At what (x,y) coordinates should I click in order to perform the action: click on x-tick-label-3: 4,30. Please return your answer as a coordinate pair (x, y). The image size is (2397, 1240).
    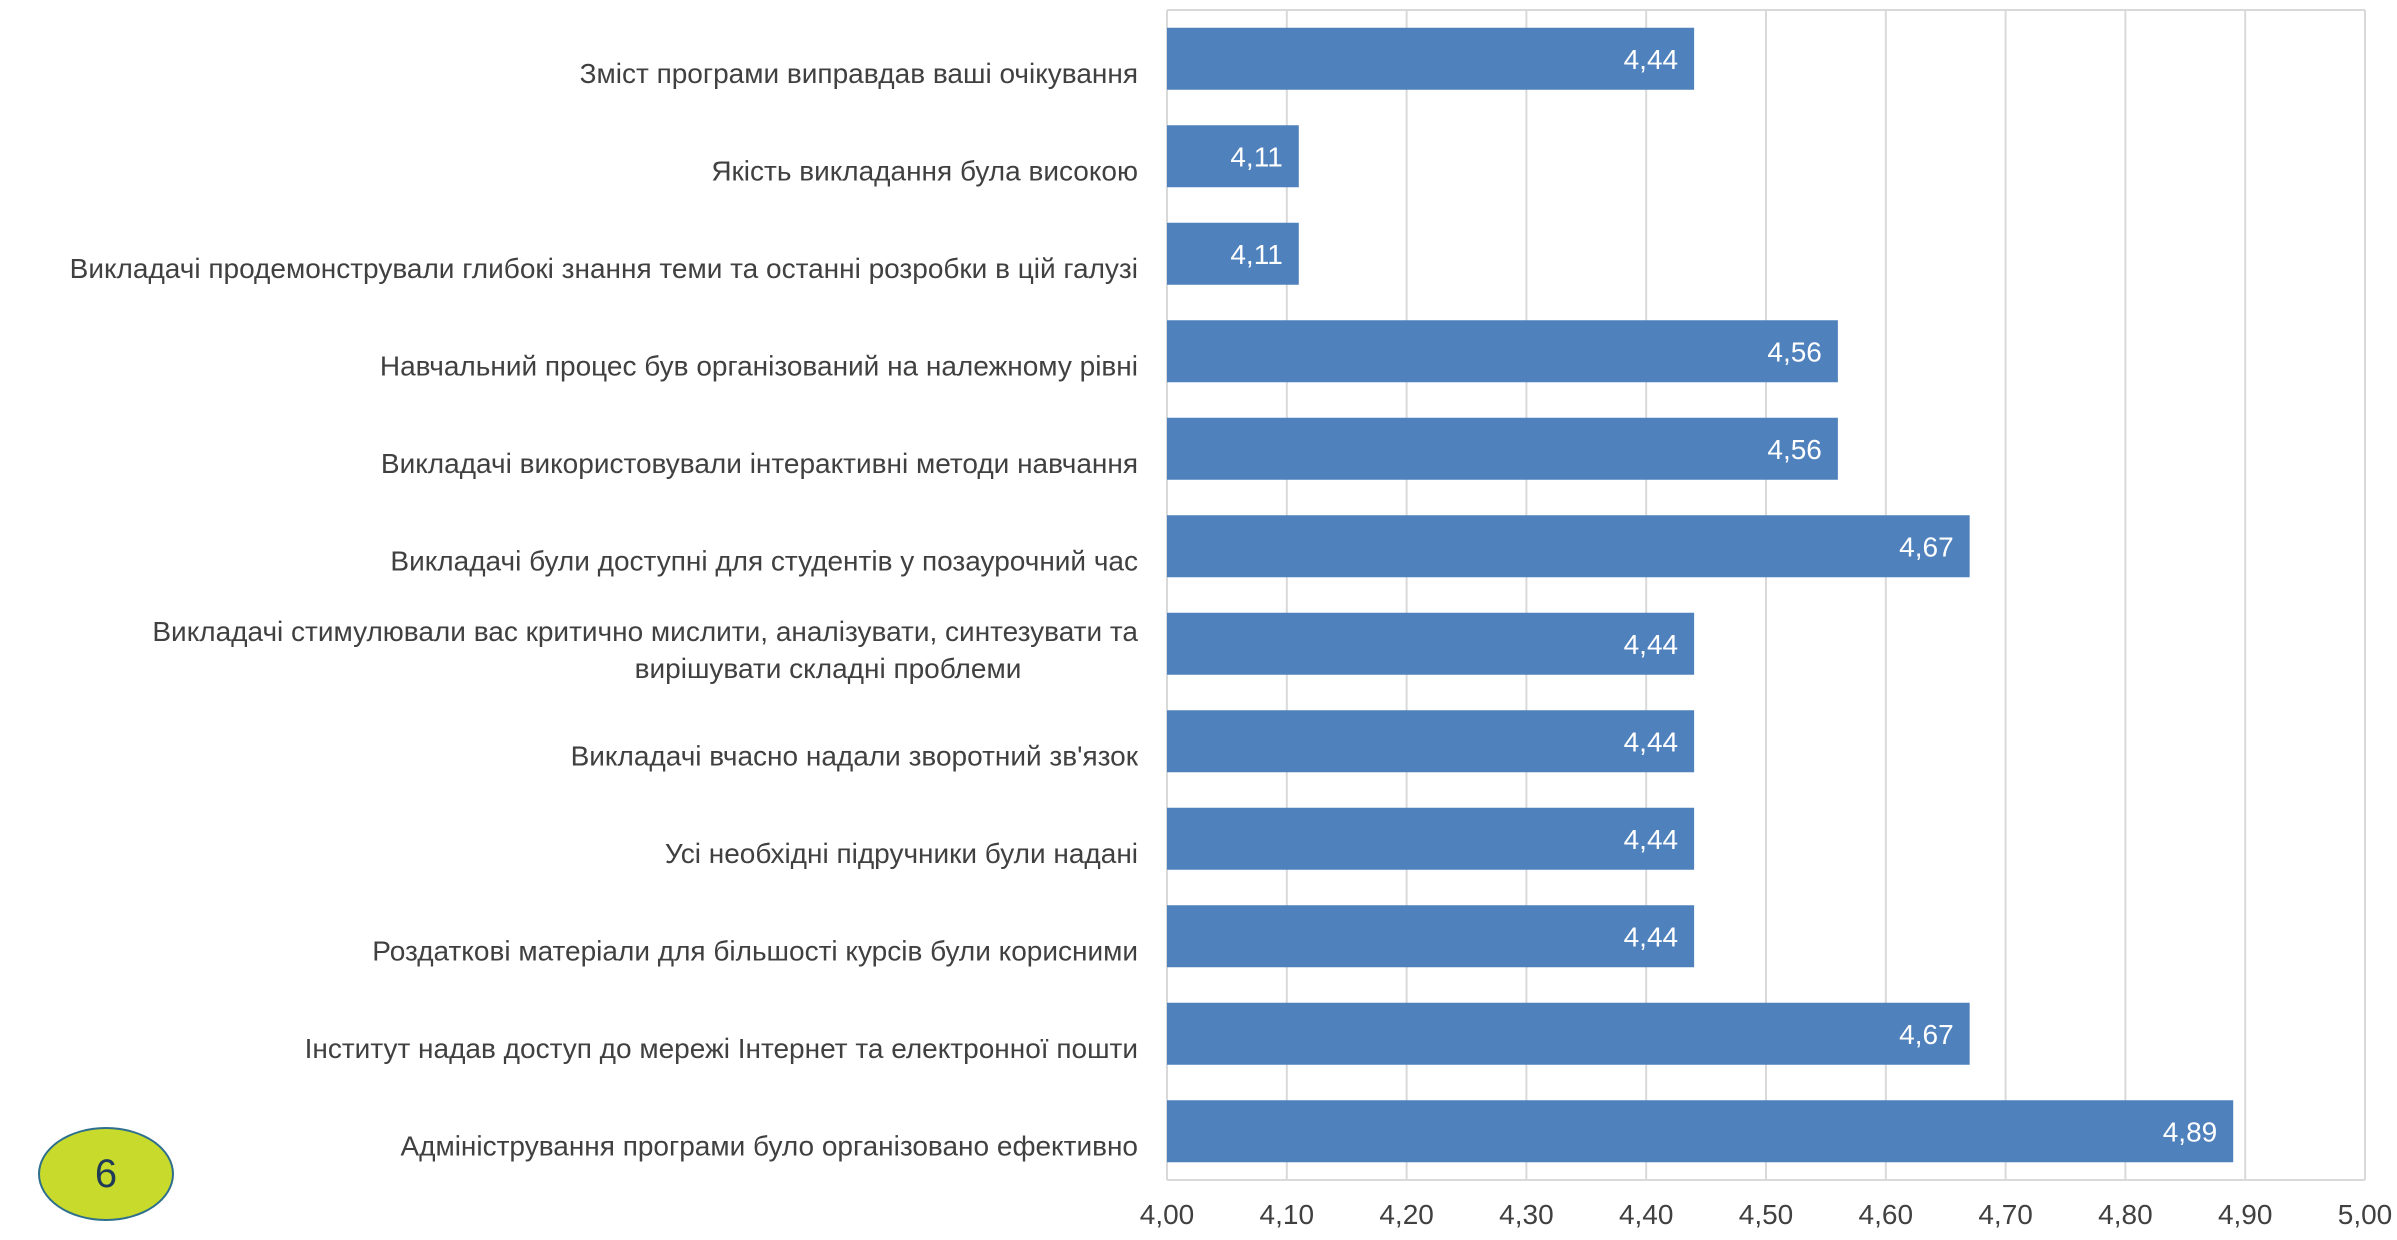
    Looking at the image, I should click on (1526, 1214).